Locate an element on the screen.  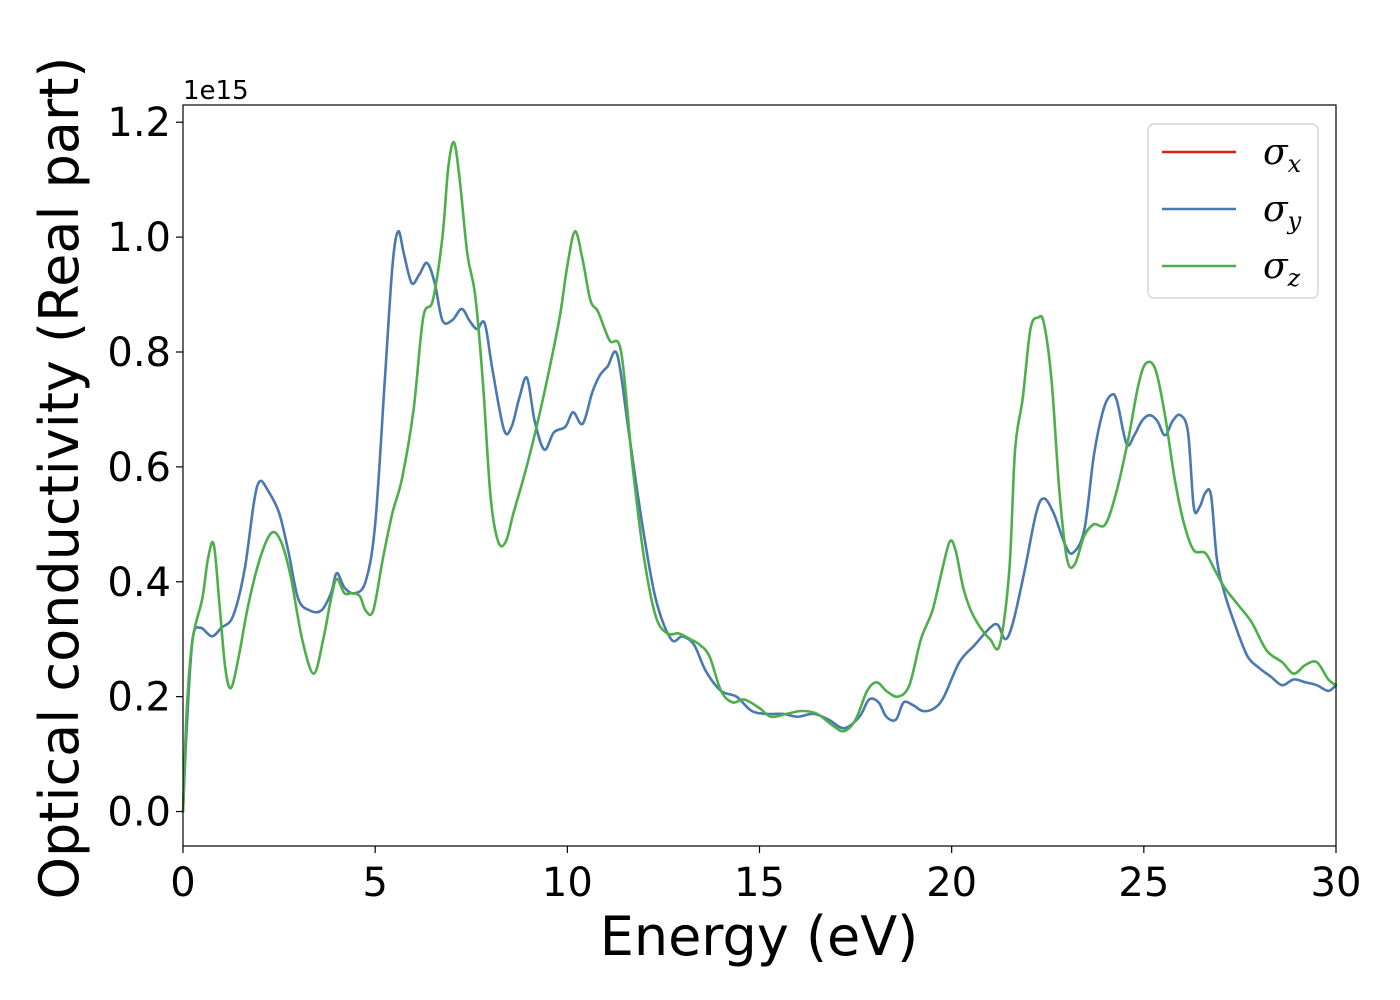
y-tick-label: 0.4 is located at coordinates (139, 583).